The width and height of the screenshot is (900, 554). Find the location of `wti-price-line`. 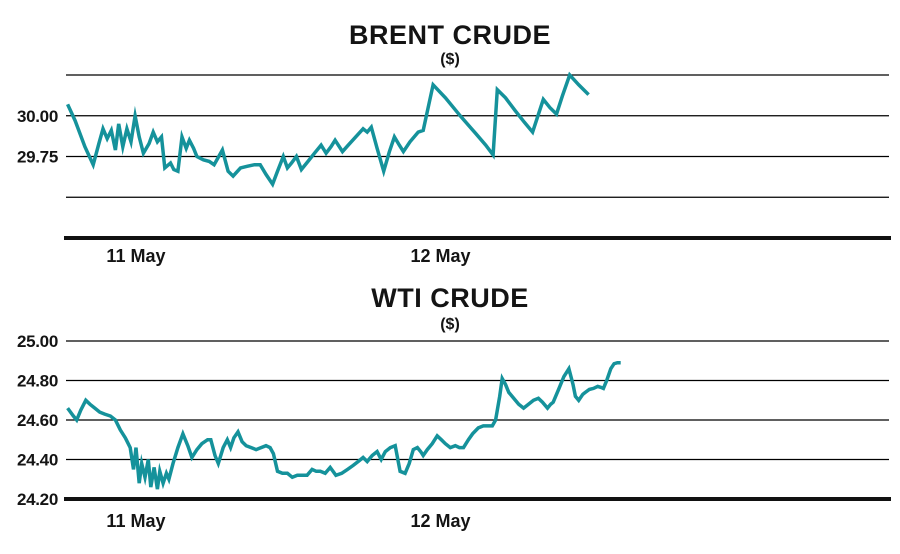

wti-price-line is located at coordinates (343, 425).